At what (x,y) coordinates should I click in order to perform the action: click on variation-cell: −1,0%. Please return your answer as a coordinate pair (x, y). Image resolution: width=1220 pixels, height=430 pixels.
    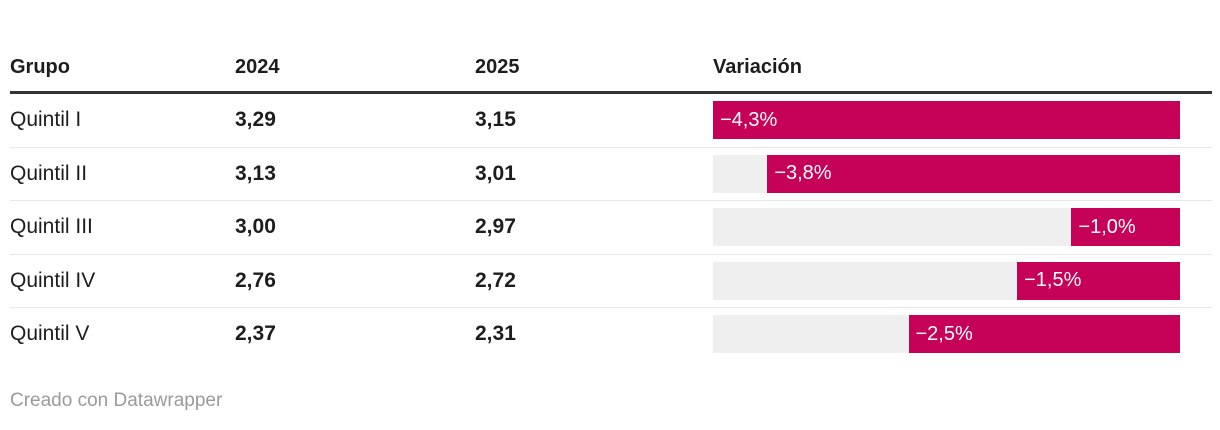
    Looking at the image, I should click on (962, 227).